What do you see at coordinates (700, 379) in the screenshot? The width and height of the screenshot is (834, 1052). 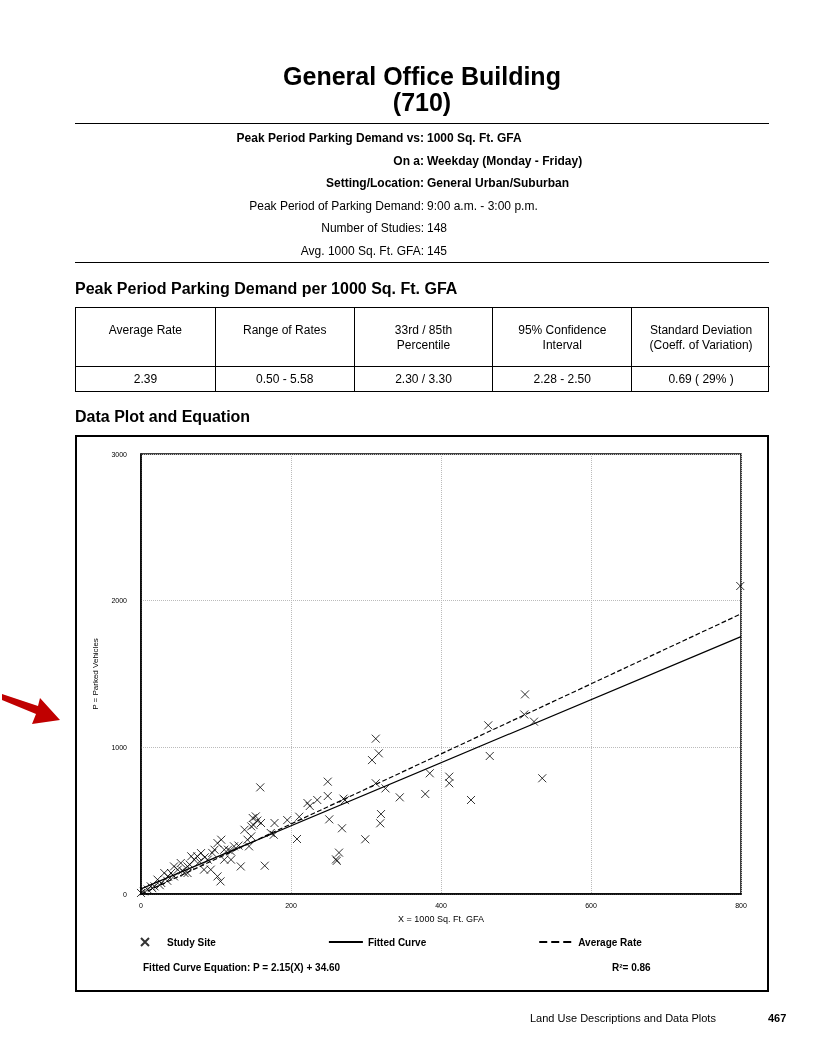 I see `text: 0.69 ( 29% )` at bounding box center [700, 379].